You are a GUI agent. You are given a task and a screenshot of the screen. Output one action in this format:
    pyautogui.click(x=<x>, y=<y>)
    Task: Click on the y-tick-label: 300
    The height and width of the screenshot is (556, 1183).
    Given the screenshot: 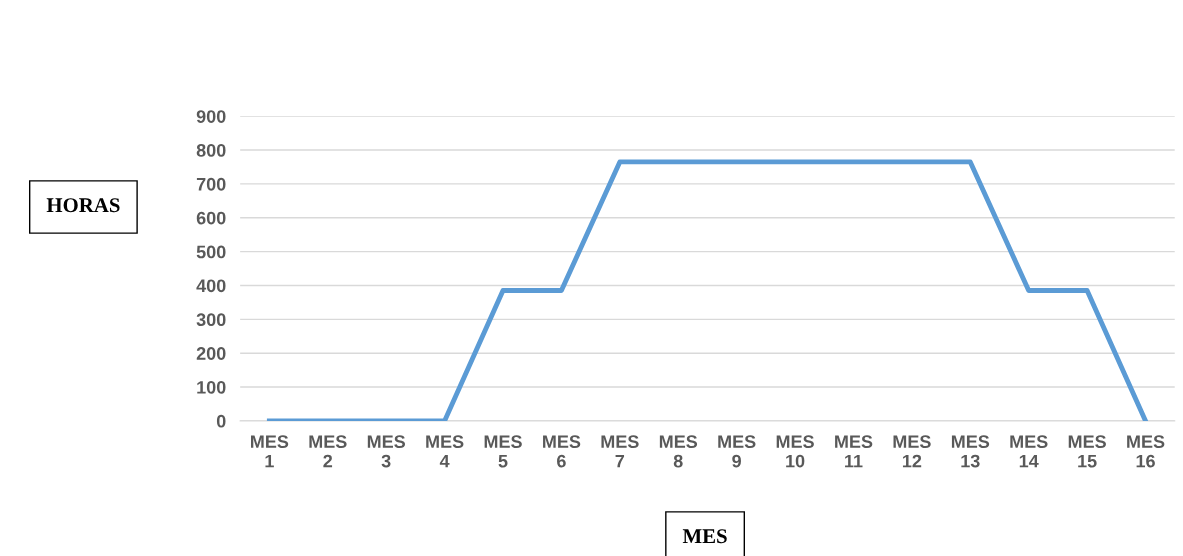 What is the action you would take?
    pyautogui.click(x=211, y=320)
    